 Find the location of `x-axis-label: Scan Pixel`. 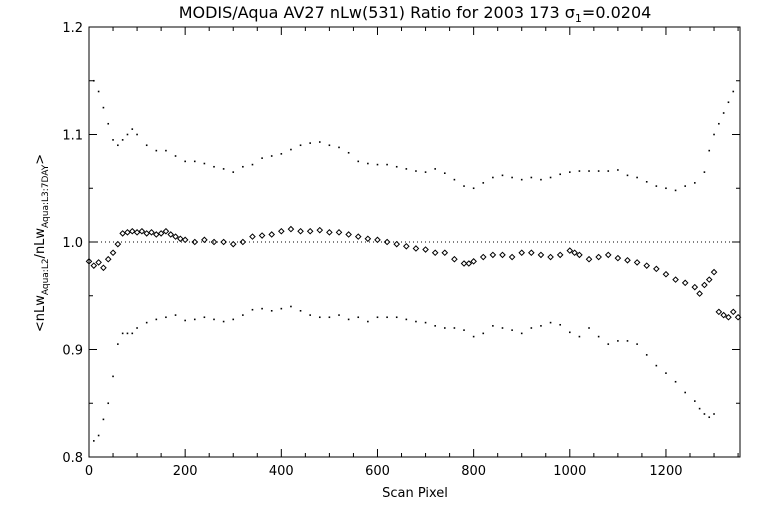

x-axis-label: Scan Pixel is located at coordinates (415, 493).